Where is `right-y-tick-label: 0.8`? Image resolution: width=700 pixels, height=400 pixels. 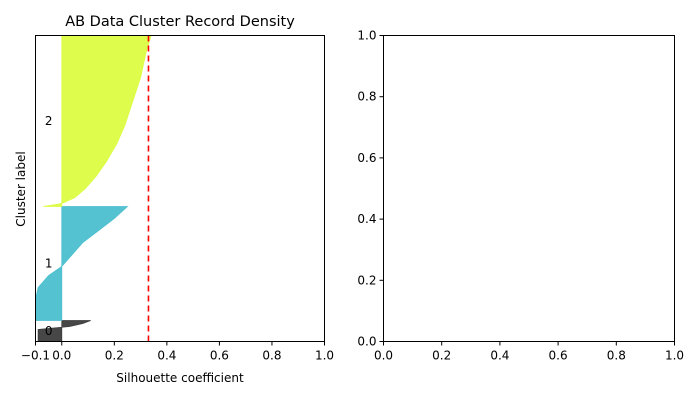 right-y-tick-label: 0.8 is located at coordinates (366, 97).